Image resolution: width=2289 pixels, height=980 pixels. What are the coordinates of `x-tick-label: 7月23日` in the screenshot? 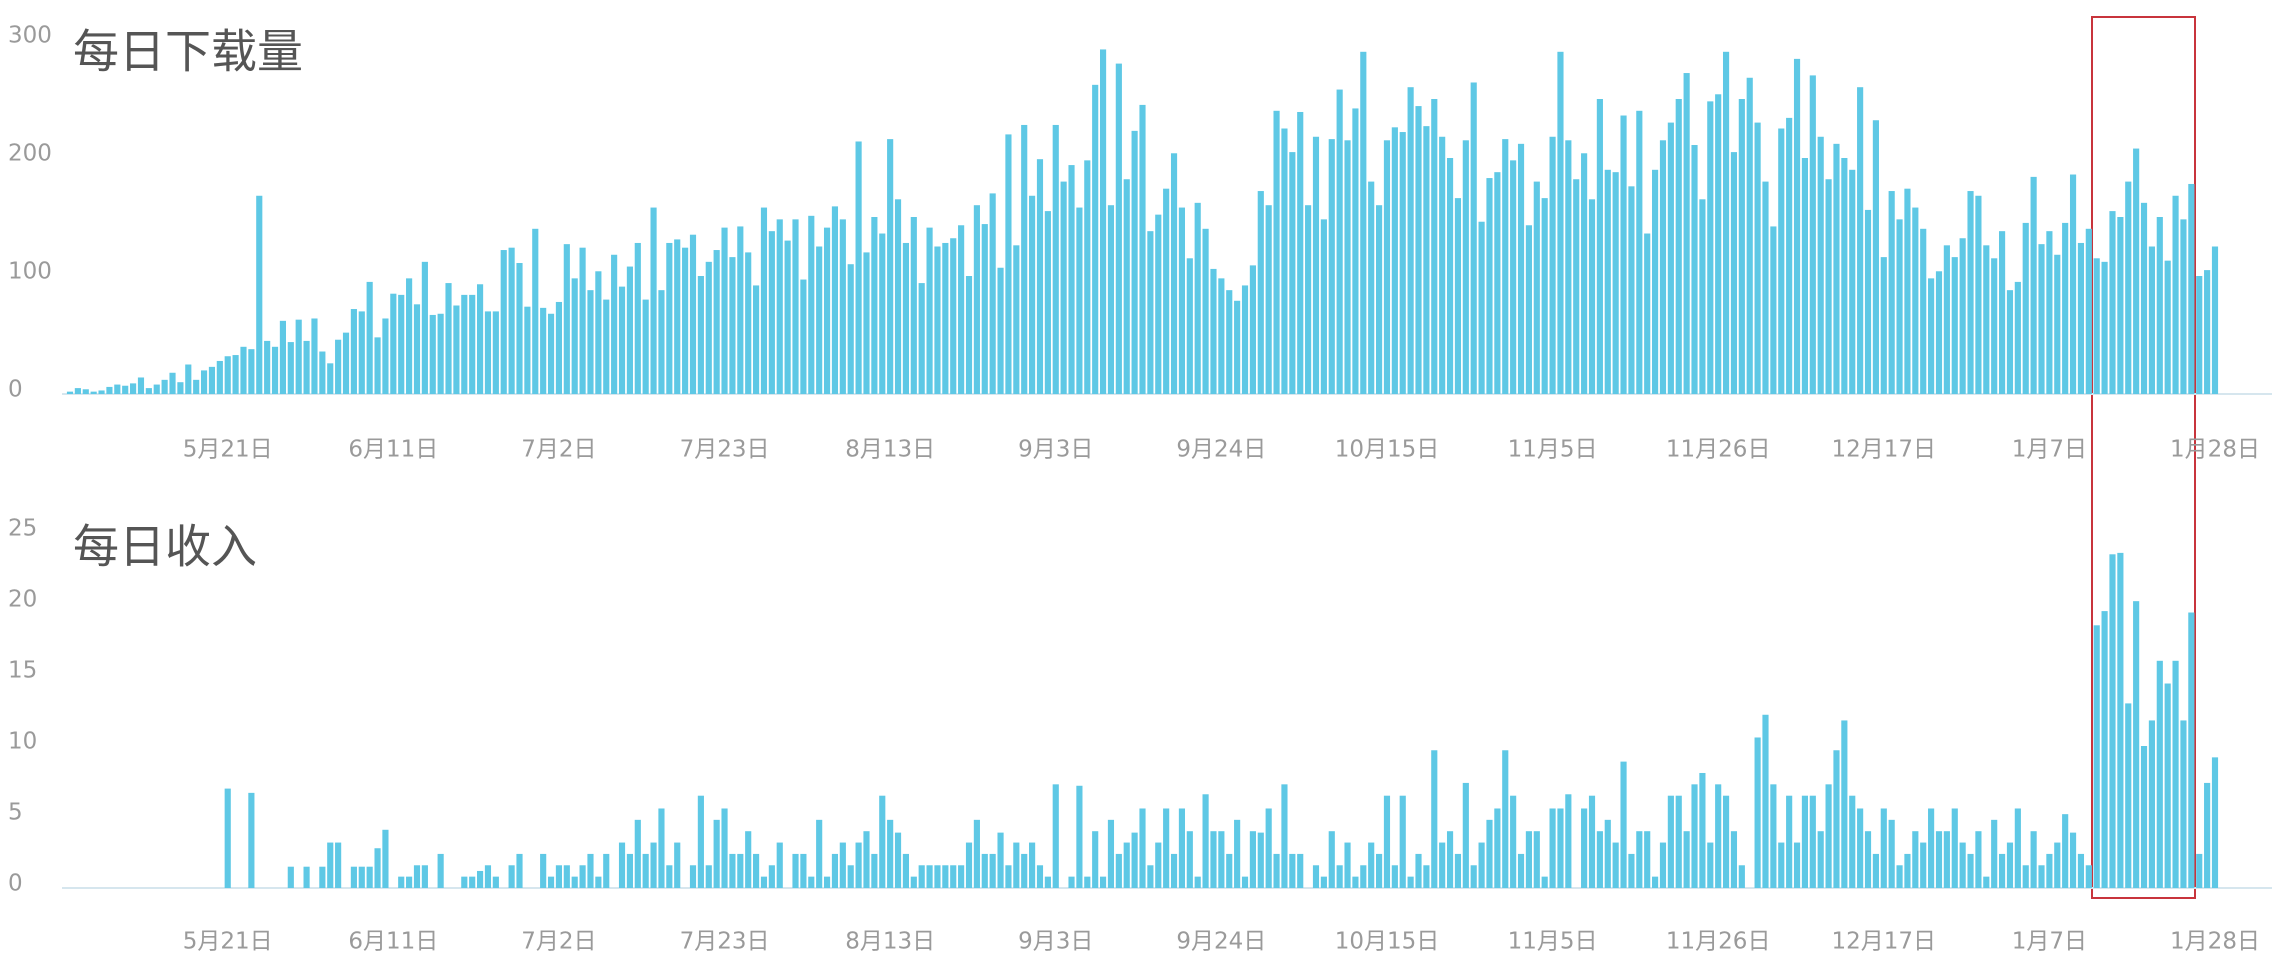 It's located at (725, 942).